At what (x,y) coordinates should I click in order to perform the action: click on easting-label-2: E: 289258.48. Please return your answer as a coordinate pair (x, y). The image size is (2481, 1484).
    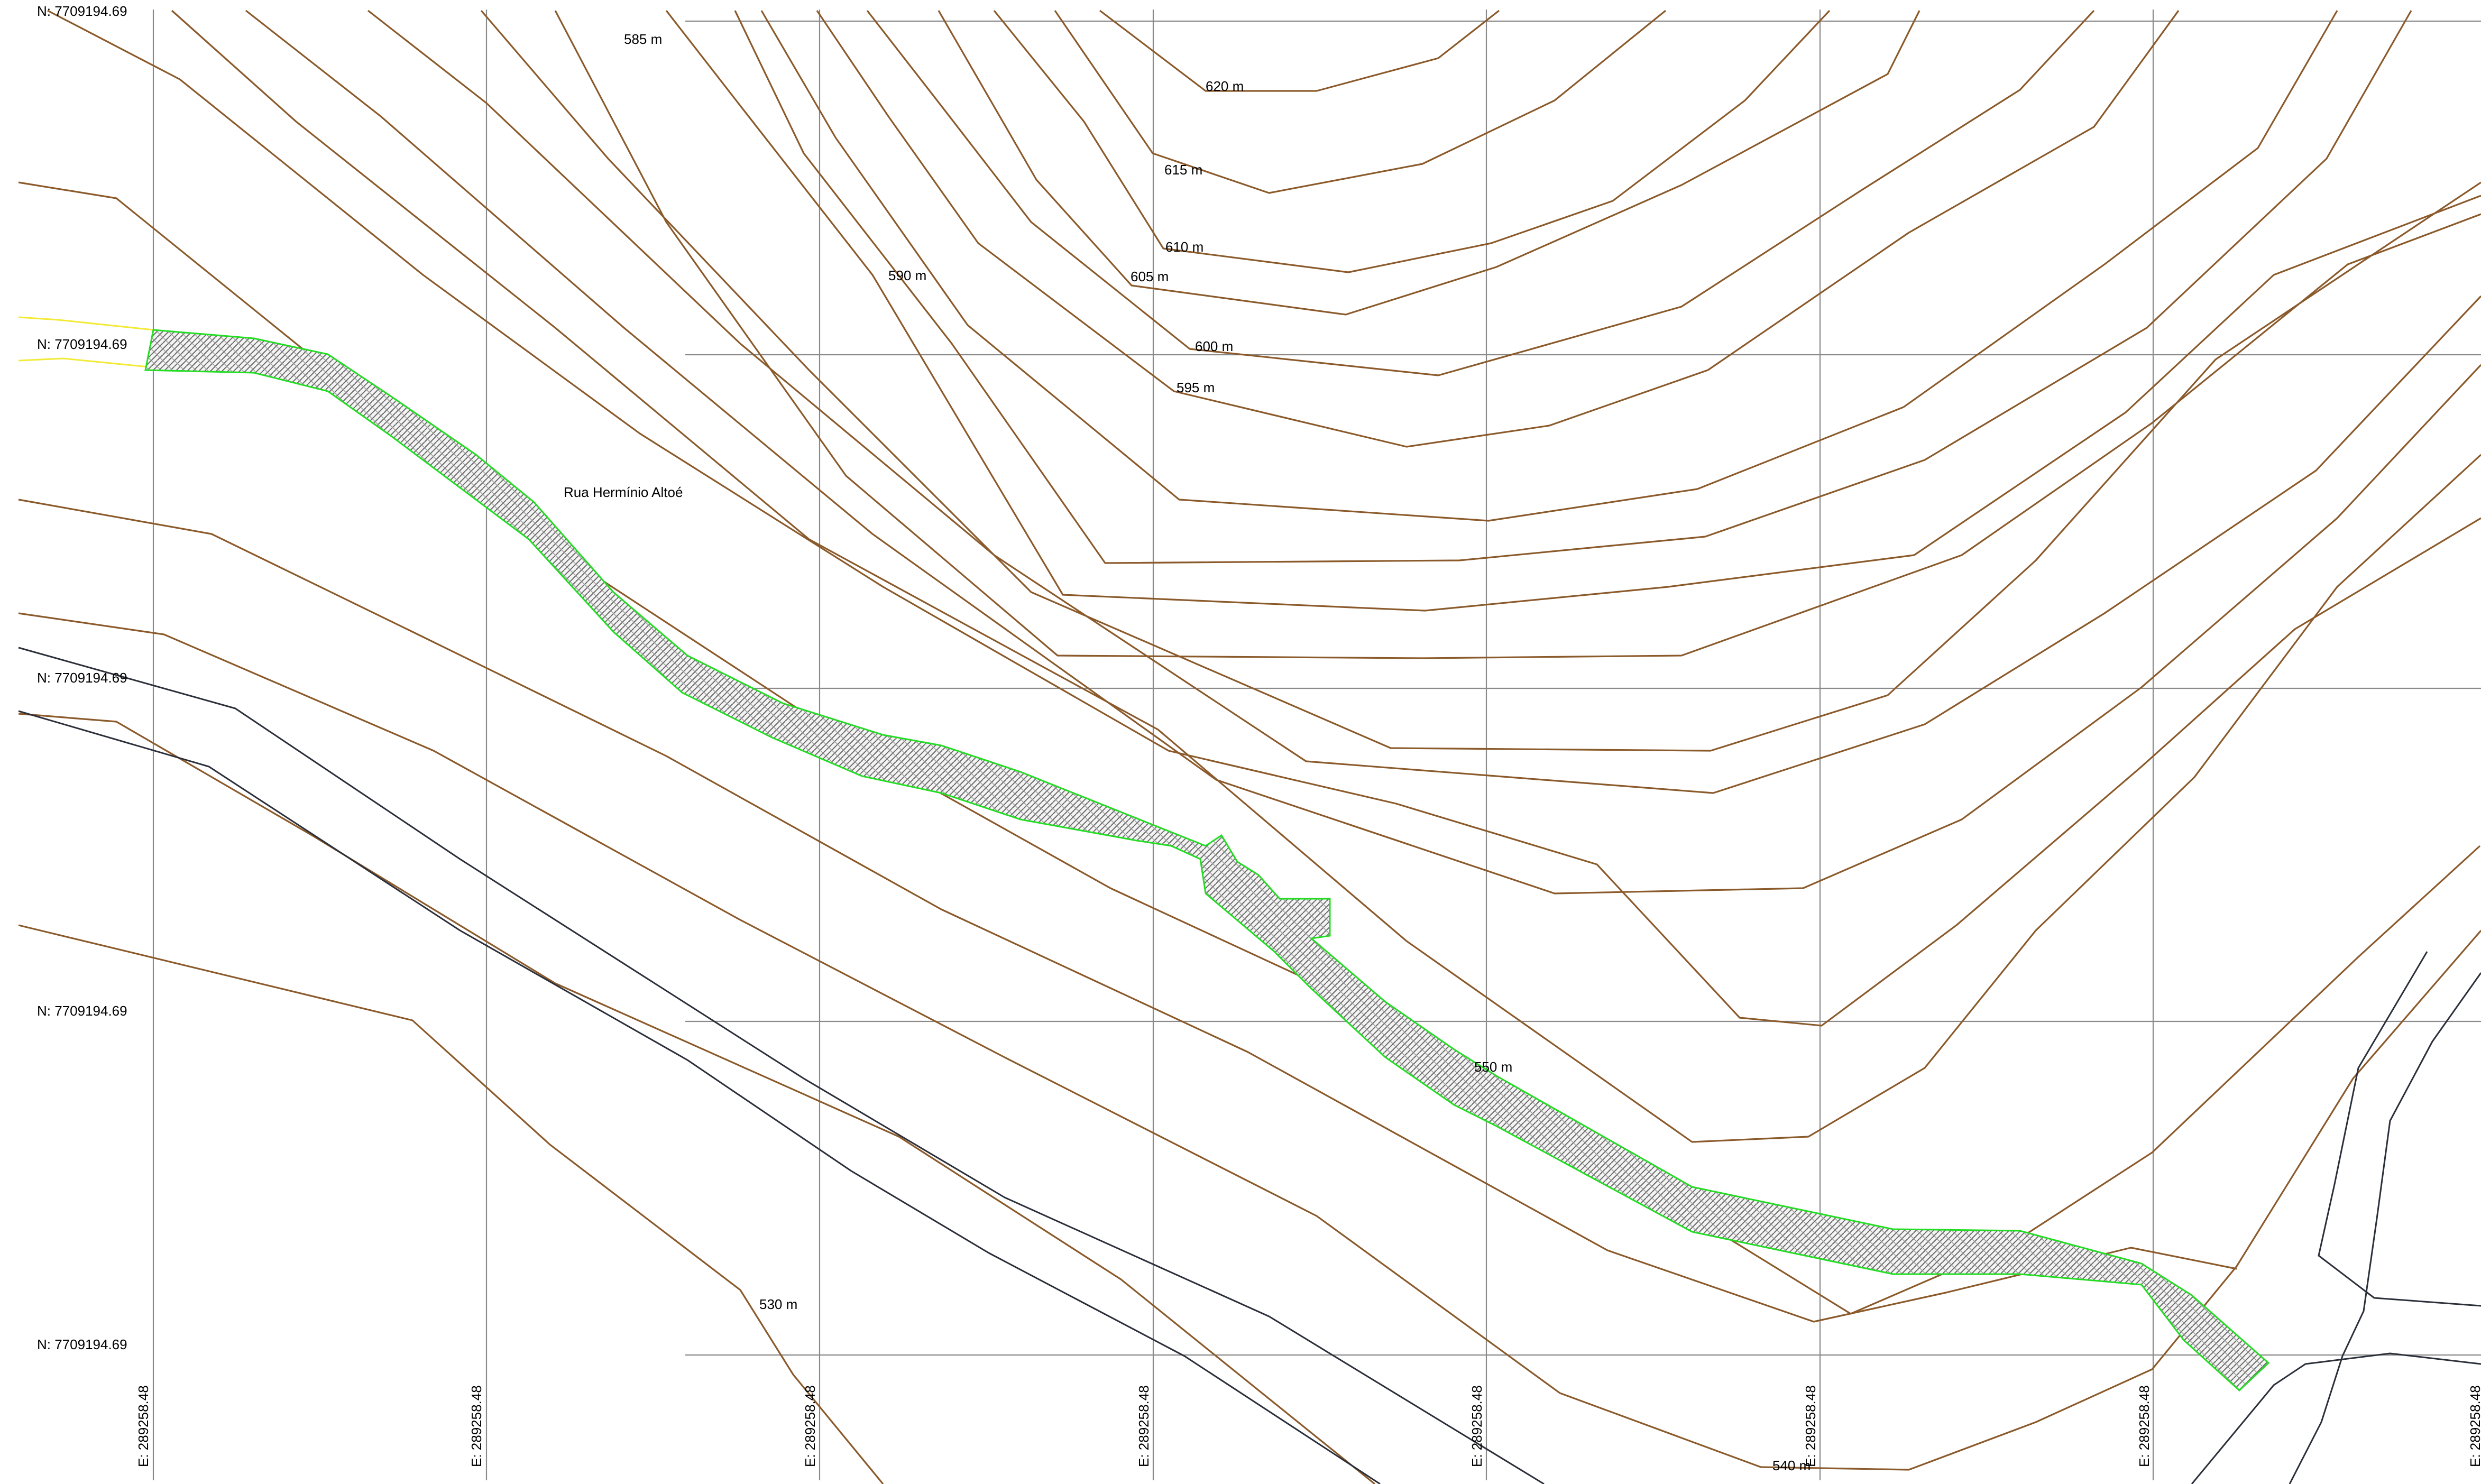
    Looking at the image, I should click on (476, 1426).